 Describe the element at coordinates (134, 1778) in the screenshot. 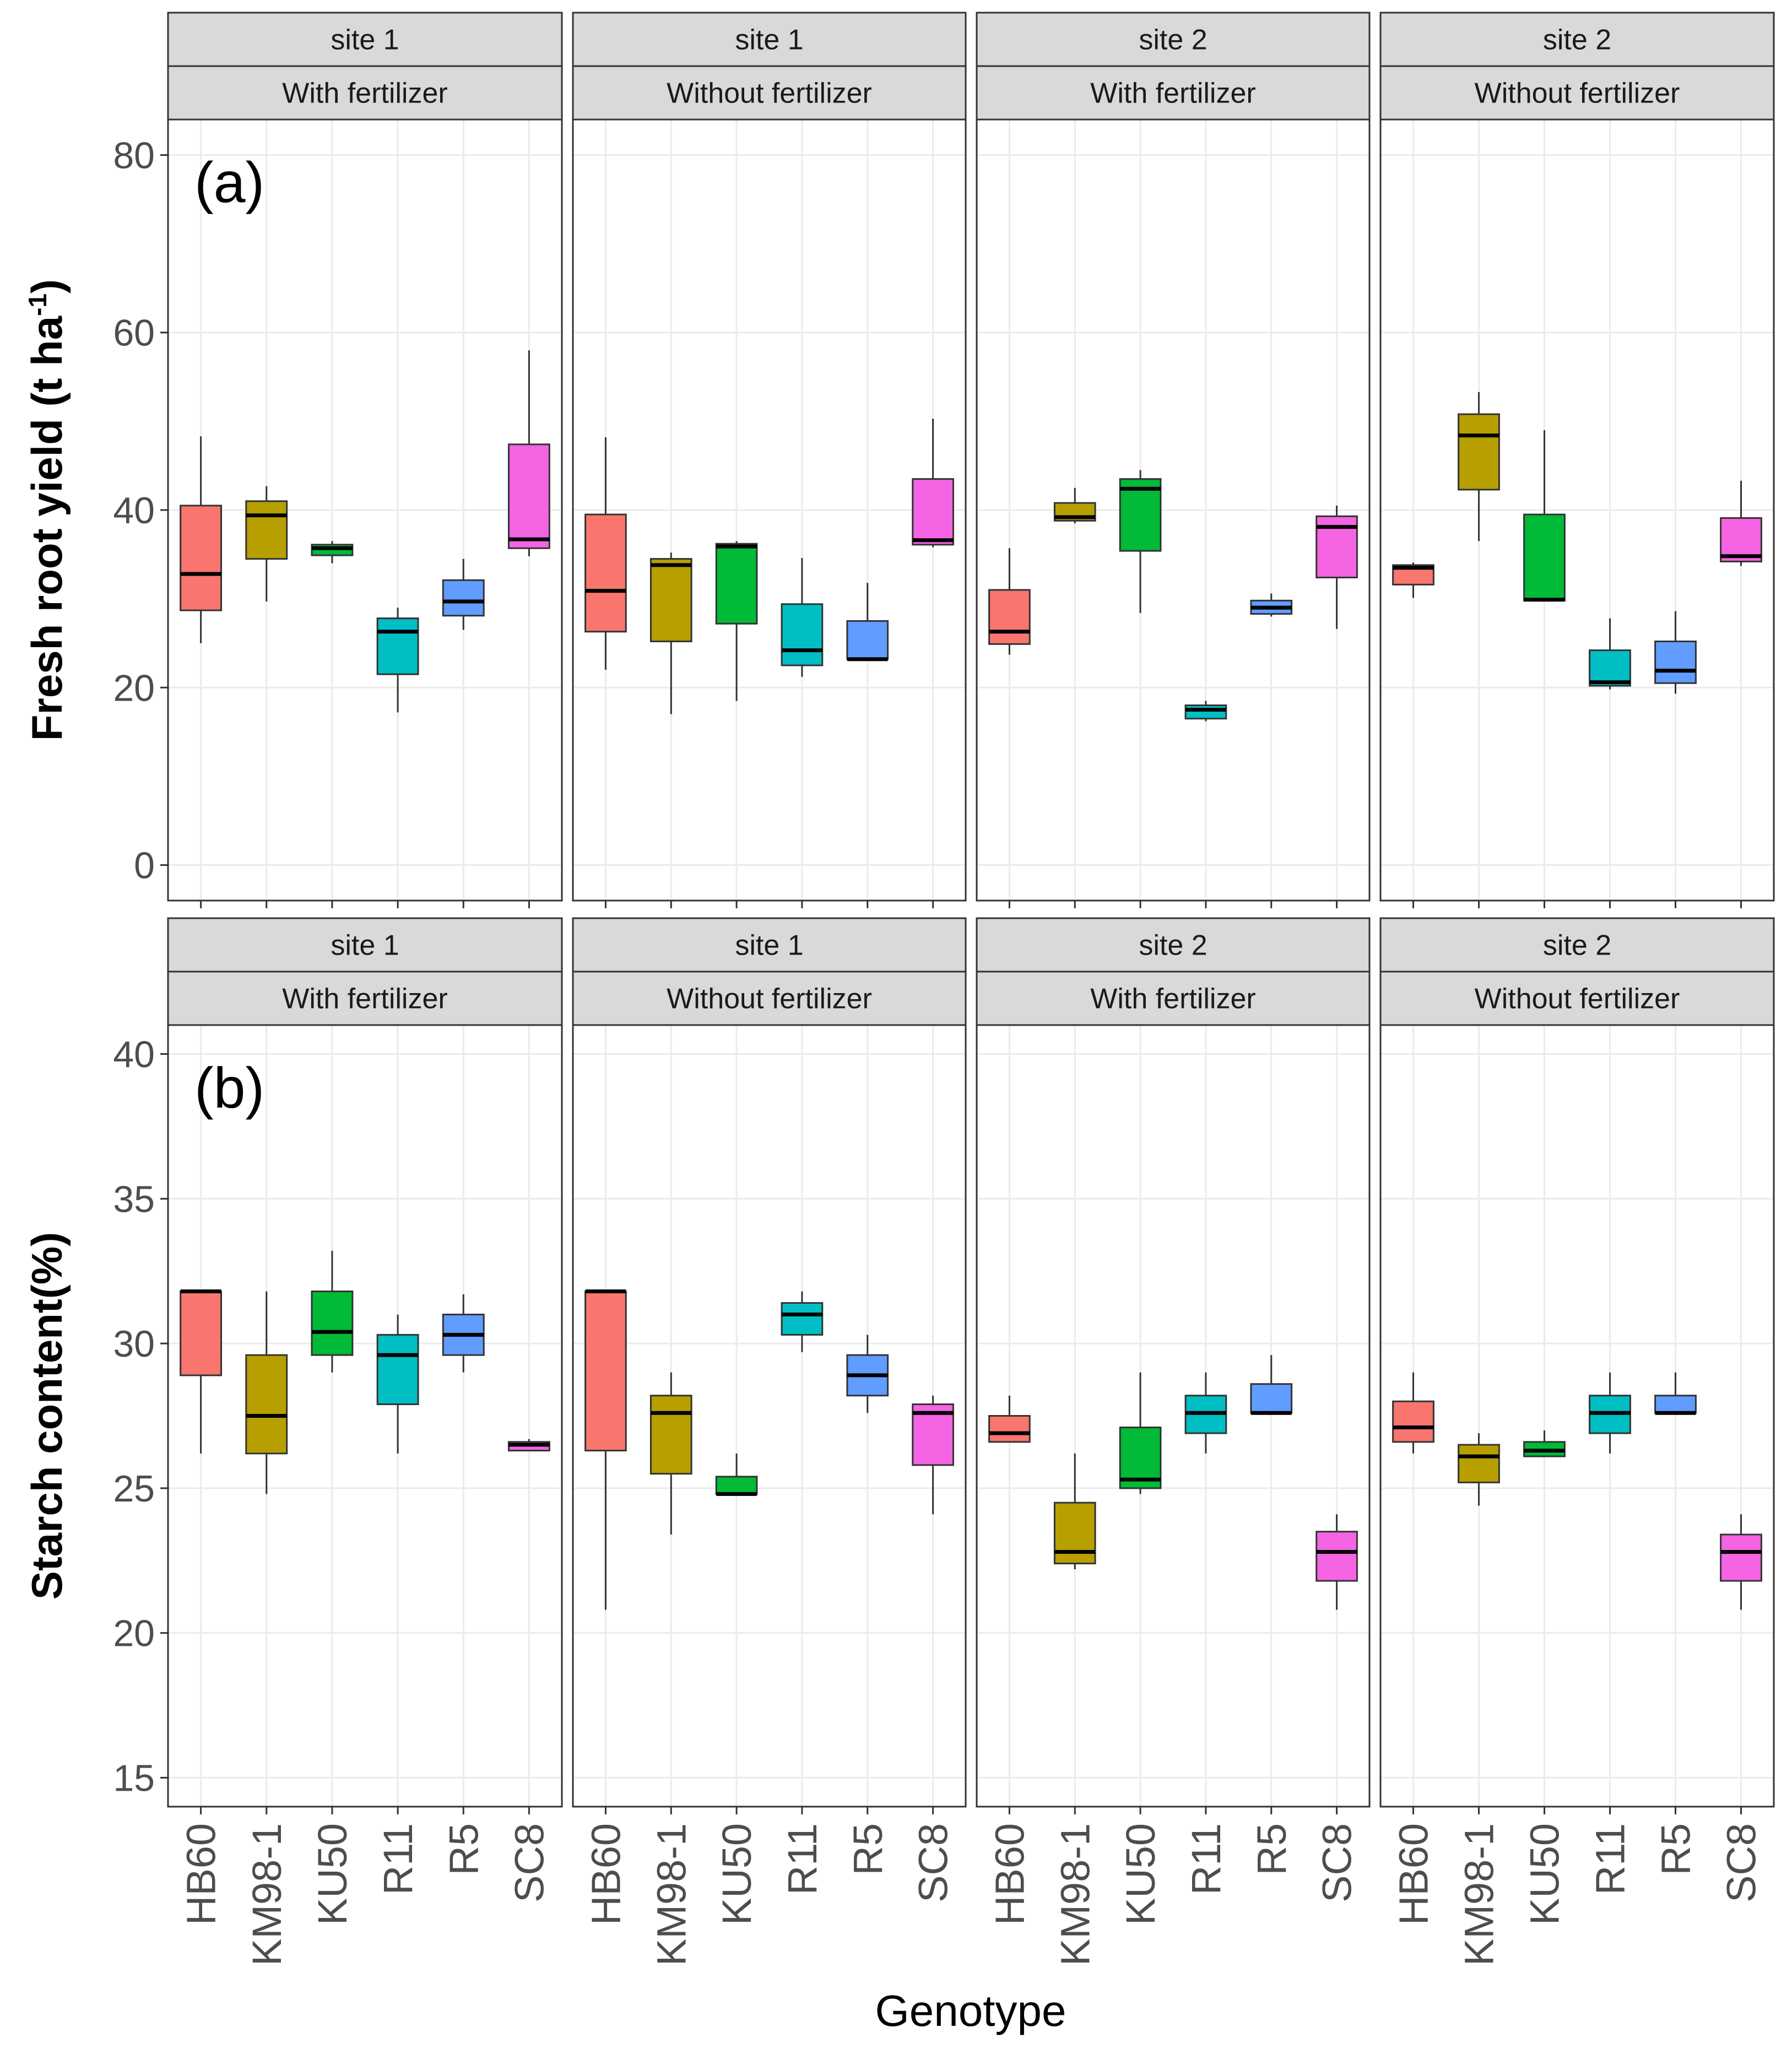

I see `y-tick-label: 15` at that location.